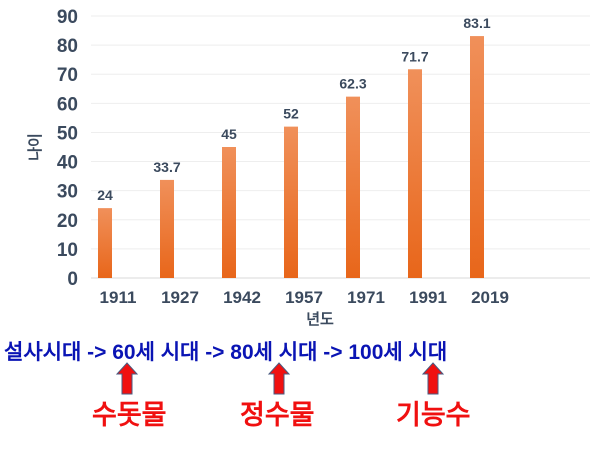 The width and height of the screenshot is (600, 451). What do you see at coordinates (304, 297) in the screenshot?
I see `x-tick-label: 1957` at bounding box center [304, 297].